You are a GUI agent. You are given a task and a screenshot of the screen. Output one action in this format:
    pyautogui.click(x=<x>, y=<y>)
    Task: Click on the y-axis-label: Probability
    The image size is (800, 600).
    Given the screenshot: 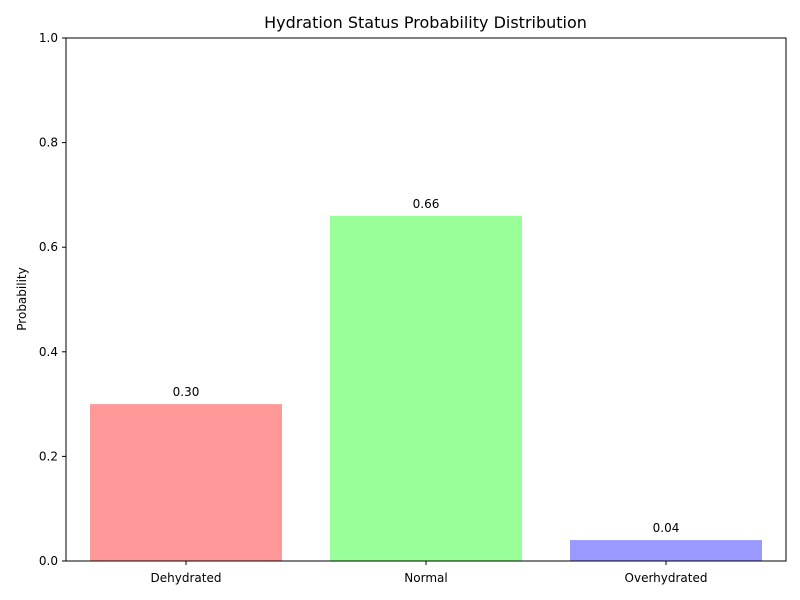 What is the action you would take?
    pyautogui.click(x=22, y=298)
    